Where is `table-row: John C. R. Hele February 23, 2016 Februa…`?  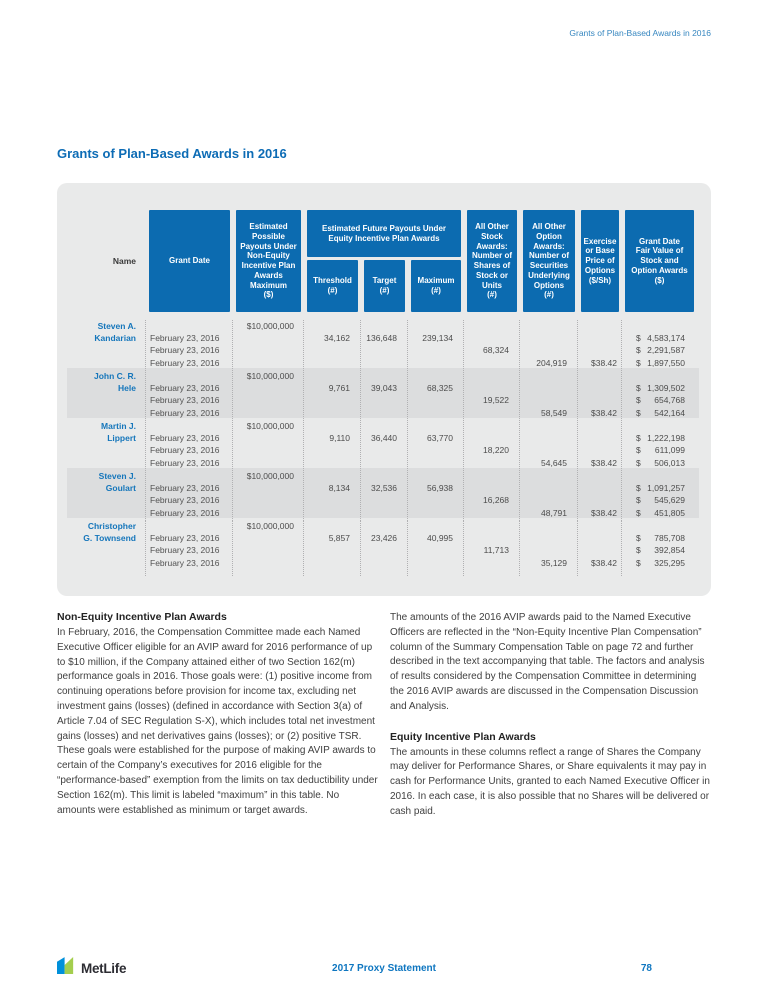 table-row: John C. R. Hele February 23, 2016 Februa… is located at coordinates (383, 393).